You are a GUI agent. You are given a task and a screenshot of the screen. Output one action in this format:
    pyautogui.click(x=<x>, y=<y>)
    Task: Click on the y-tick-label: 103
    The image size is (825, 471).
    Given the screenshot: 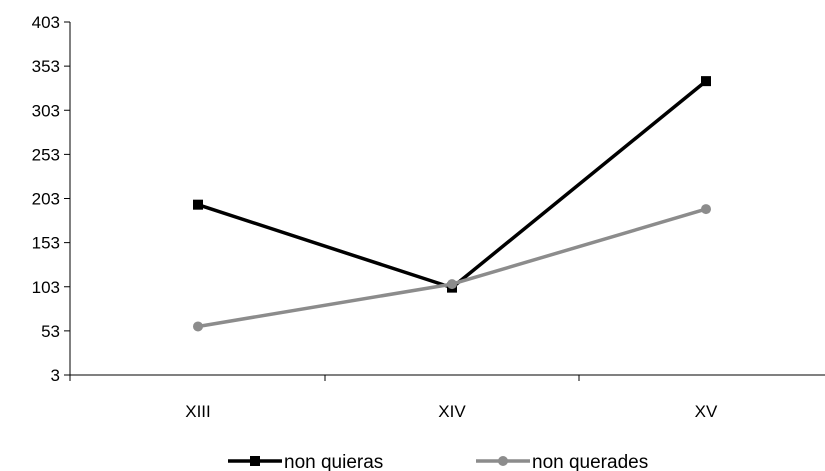 What is the action you would take?
    pyautogui.click(x=46, y=287)
    